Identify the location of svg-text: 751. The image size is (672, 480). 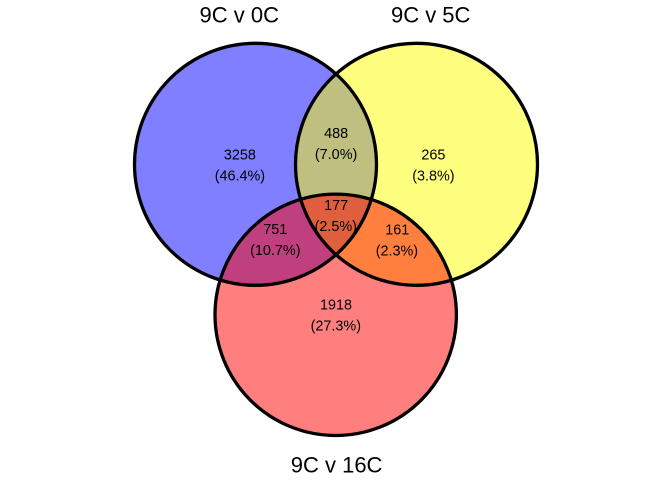
(275, 230).